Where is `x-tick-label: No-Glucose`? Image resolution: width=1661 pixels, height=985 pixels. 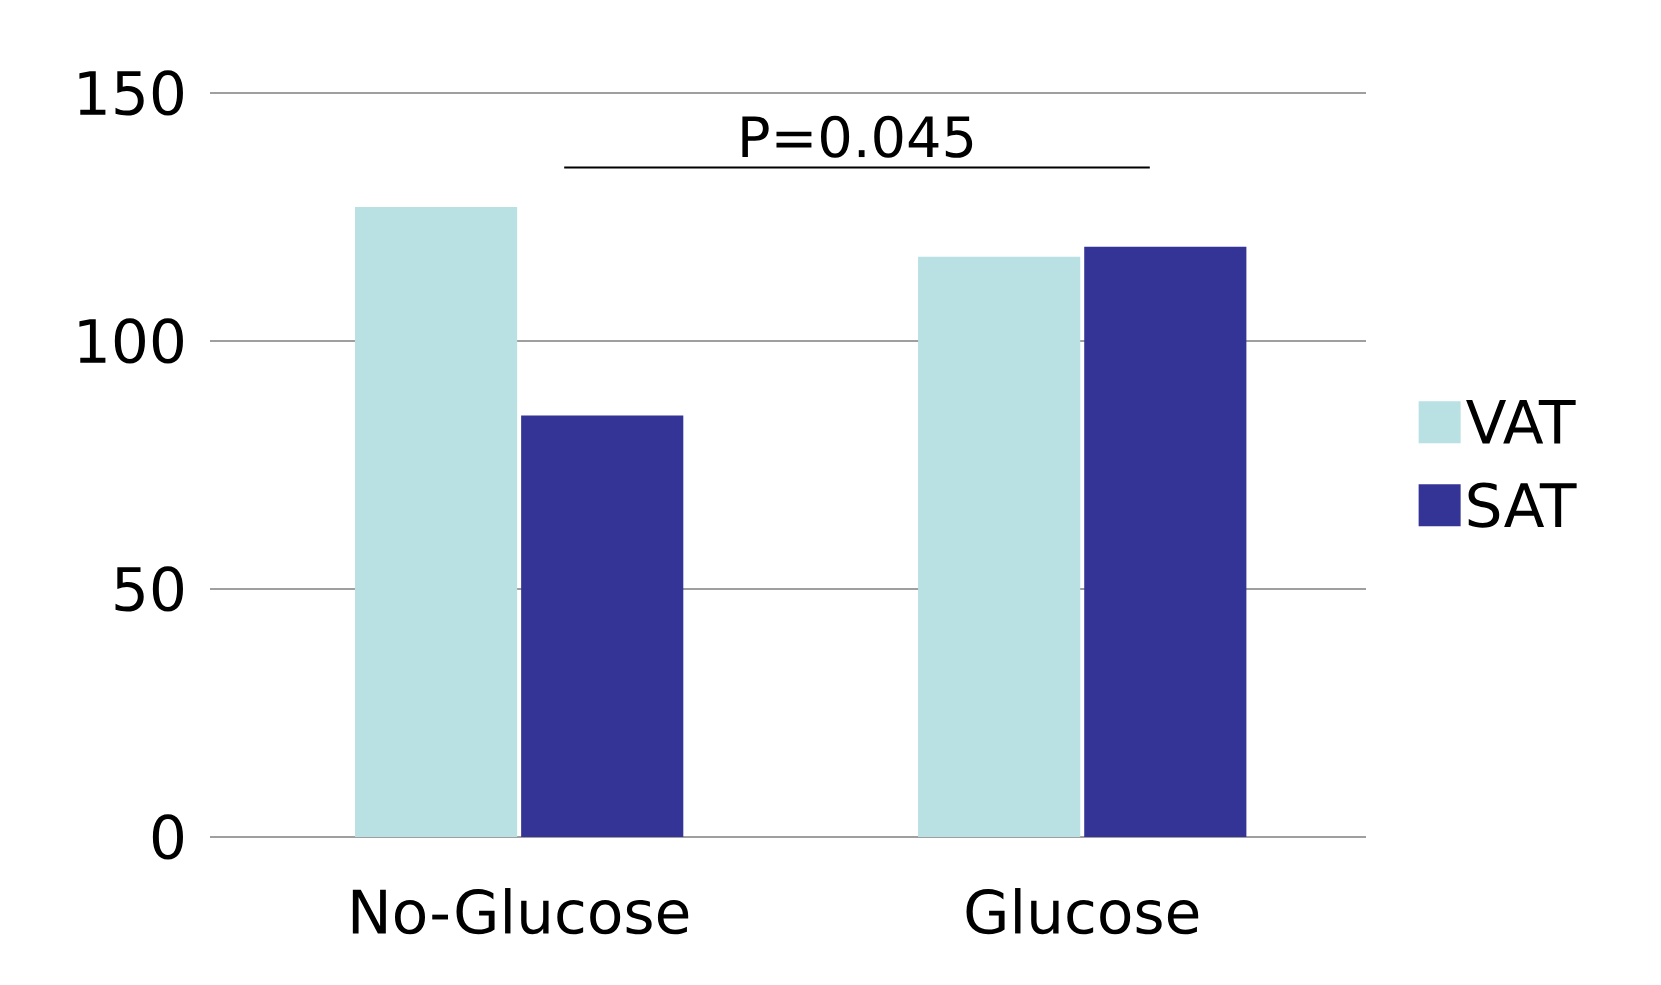 x-tick-label: No-Glucose is located at coordinates (520, 911).